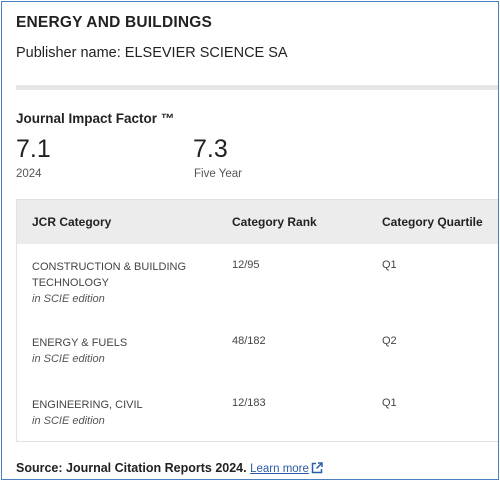 The width and height of the screenshot is (500, 481). I want to click on impact-factor-year: 2024, so click(29, 174).